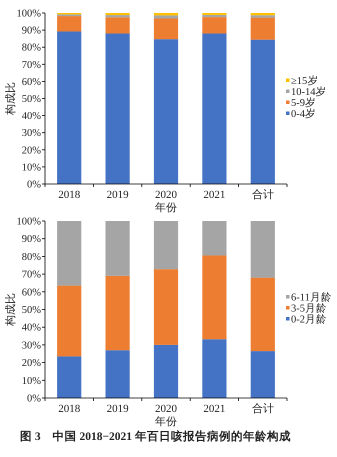 The image size is (337, 457). I want to click on caption: 图 3 中国 2018−2021 年百日咳报告病例的年龄构成, so click(155, 436).